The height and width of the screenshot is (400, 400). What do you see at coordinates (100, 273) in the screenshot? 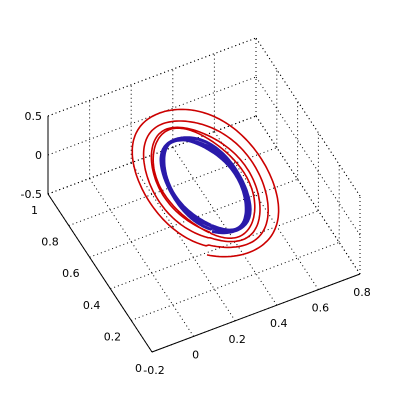
I see `y-axis-line` at bounding box center [100, 273].